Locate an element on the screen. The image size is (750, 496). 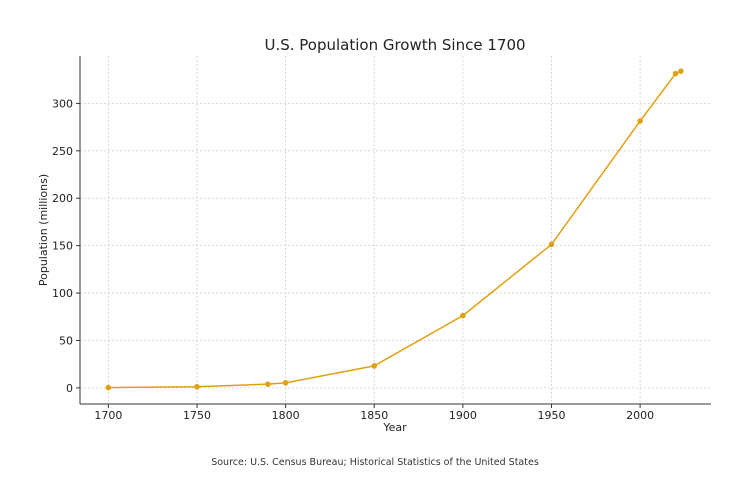
y-tick-label: 300 is located at coordinates (62, 103).